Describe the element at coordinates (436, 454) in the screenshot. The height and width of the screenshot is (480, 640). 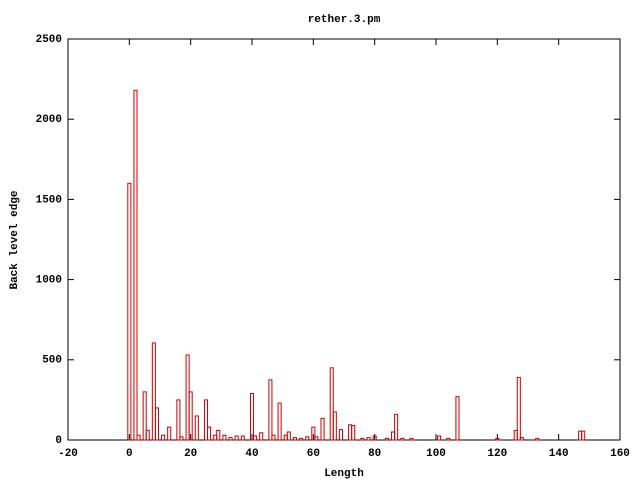
I see `x-tick-label: 100` at that location.